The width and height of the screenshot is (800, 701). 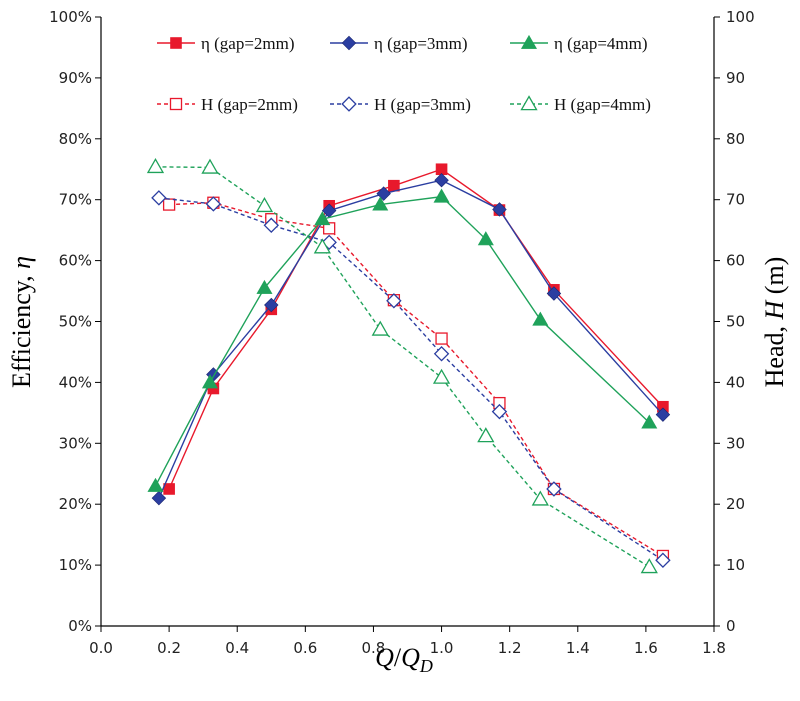 What do you see at coordinates (646, 648) in the screenshot?
I see `x-tick-label: 1.6` at bounding box center [646, 648].